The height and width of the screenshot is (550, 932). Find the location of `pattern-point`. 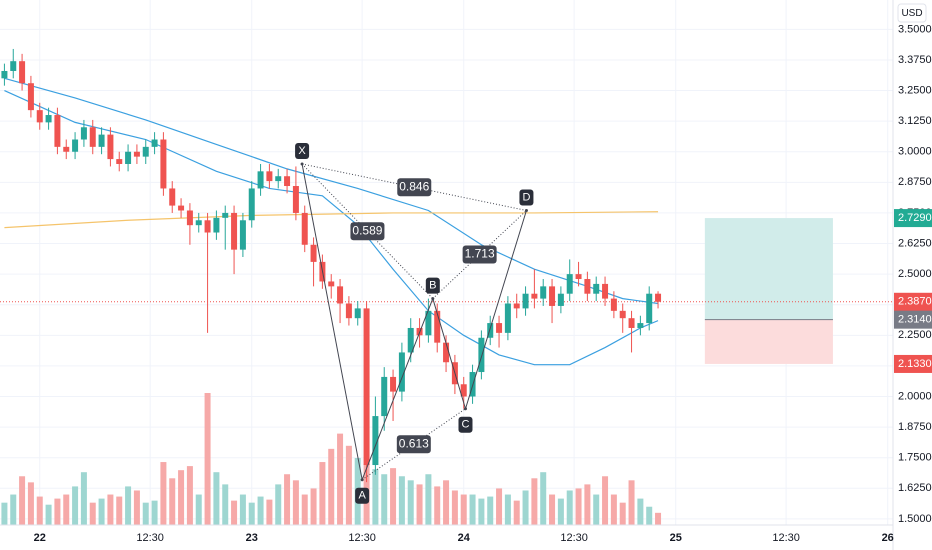

pattern-point is located at coordinates (433, 299).